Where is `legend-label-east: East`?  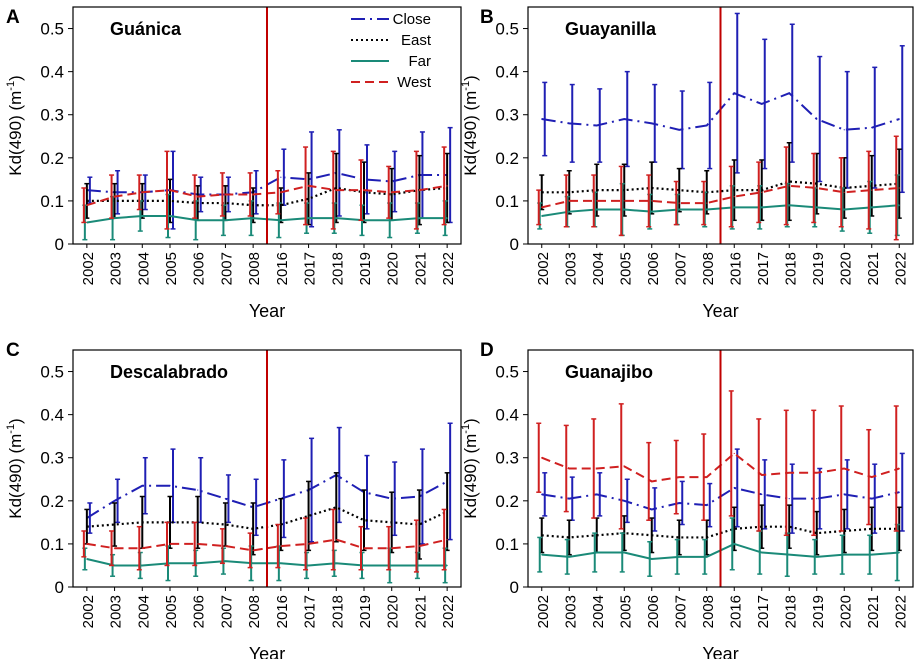 legend-label-east: East is located at coordinates (416, 40).